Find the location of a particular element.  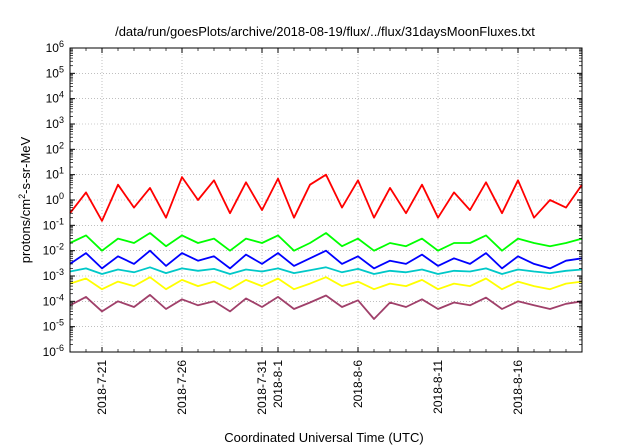

x-tick-label: 2018-8-11 is located at coordinates (438, 387).